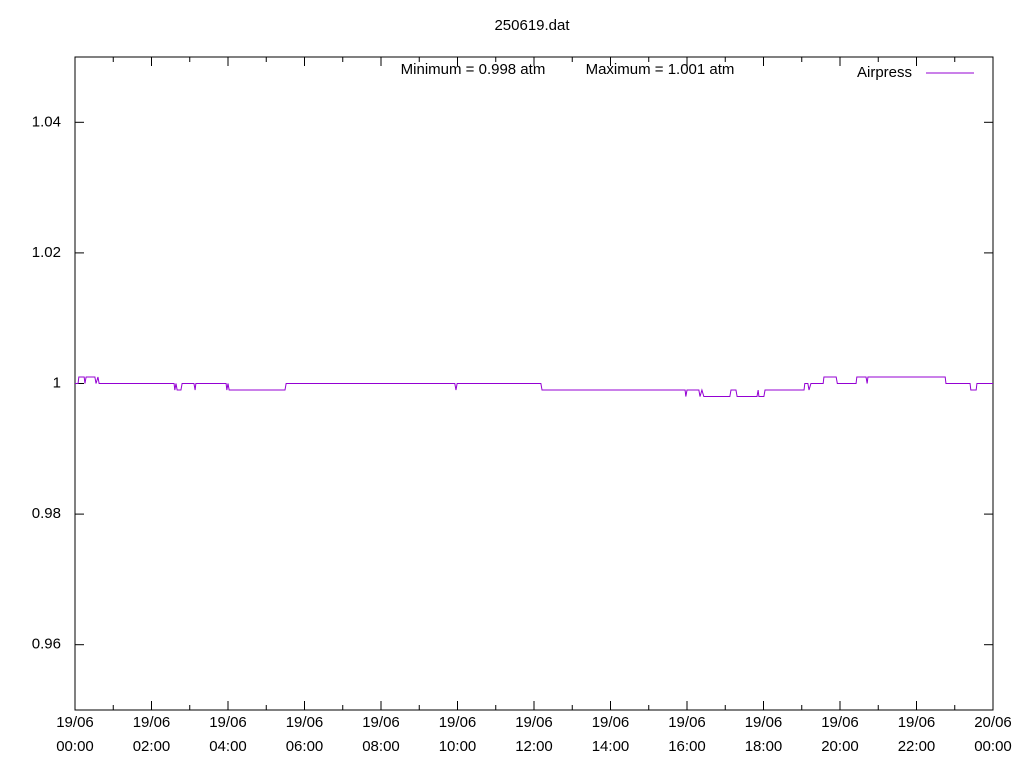 The width and height of the screenshot is (1024, 768). I want to click on x-tick-label: 18:00, so click(764, 746).